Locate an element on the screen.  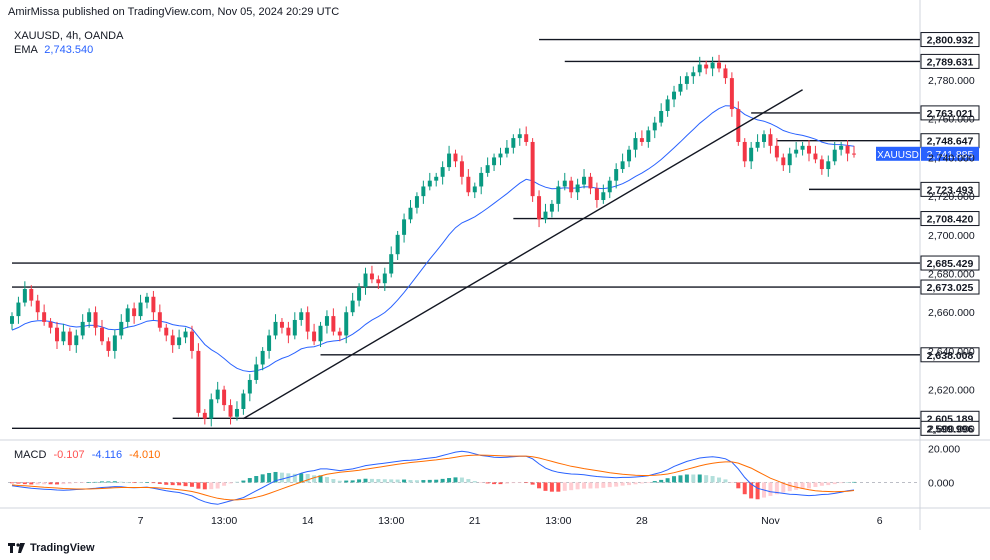
level-label: 2,638.008 is located at coordinates (950, 356).